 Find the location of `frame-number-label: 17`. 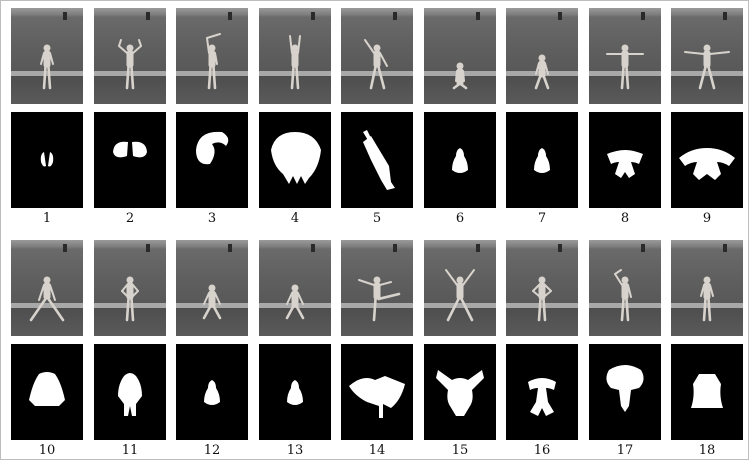

frame-number-label: 17 is located at coordinates (625, 450).